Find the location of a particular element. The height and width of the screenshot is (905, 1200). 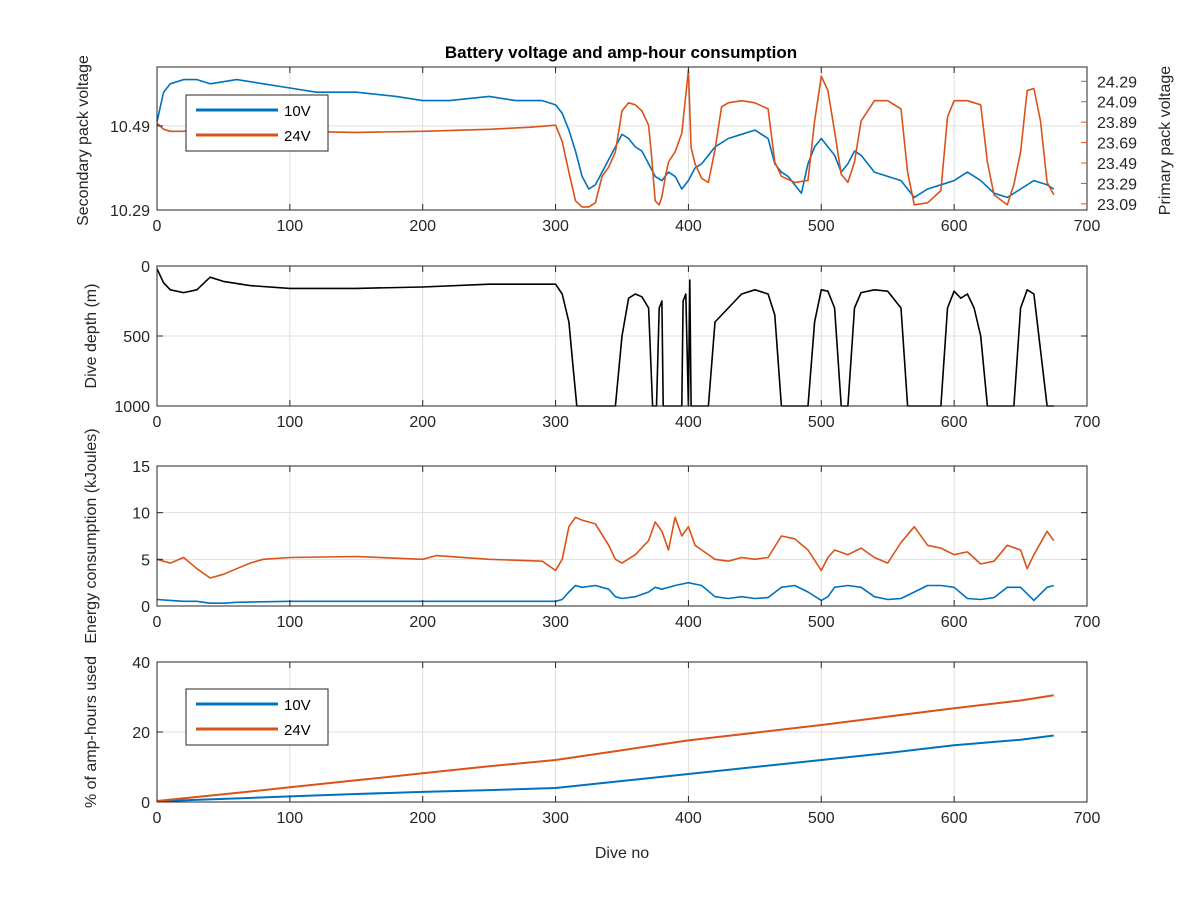

y-axis-label-left: Secondary pack voltage is located at coordinates (83, 140).